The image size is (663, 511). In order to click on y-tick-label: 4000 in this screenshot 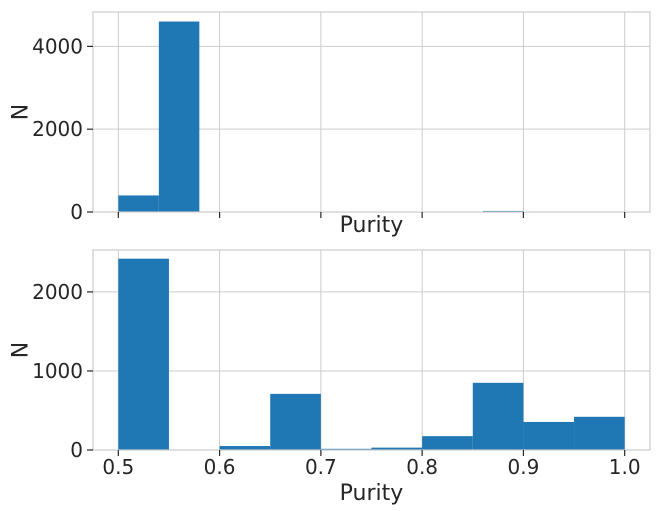, I will do `click(57, 46)`.